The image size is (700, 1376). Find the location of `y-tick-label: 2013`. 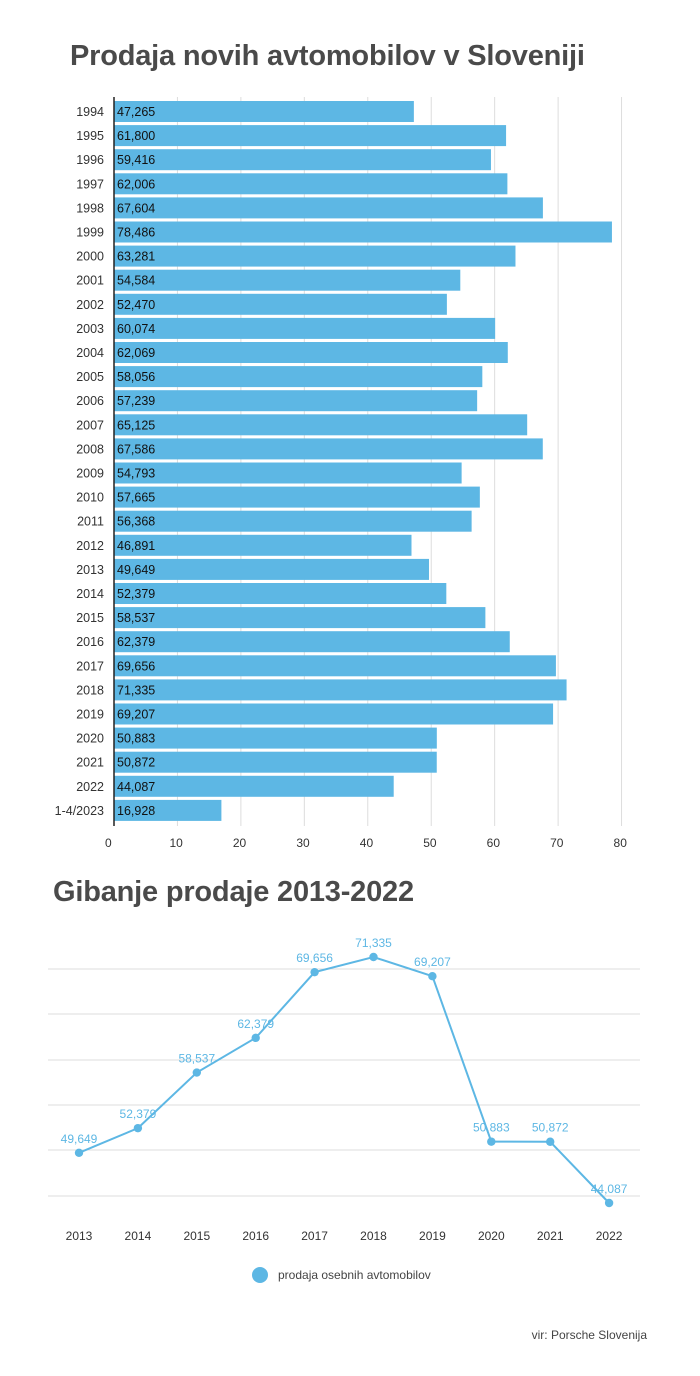

y-tick-label: 2013 is located at coordinates (90, 570).